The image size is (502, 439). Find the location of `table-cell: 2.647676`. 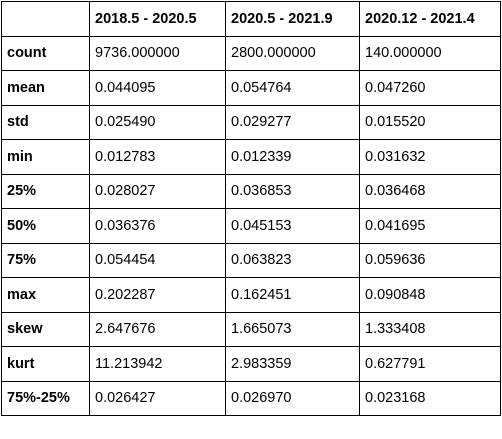

table-cell: 2.647676 is located at coordinates (157, 329).